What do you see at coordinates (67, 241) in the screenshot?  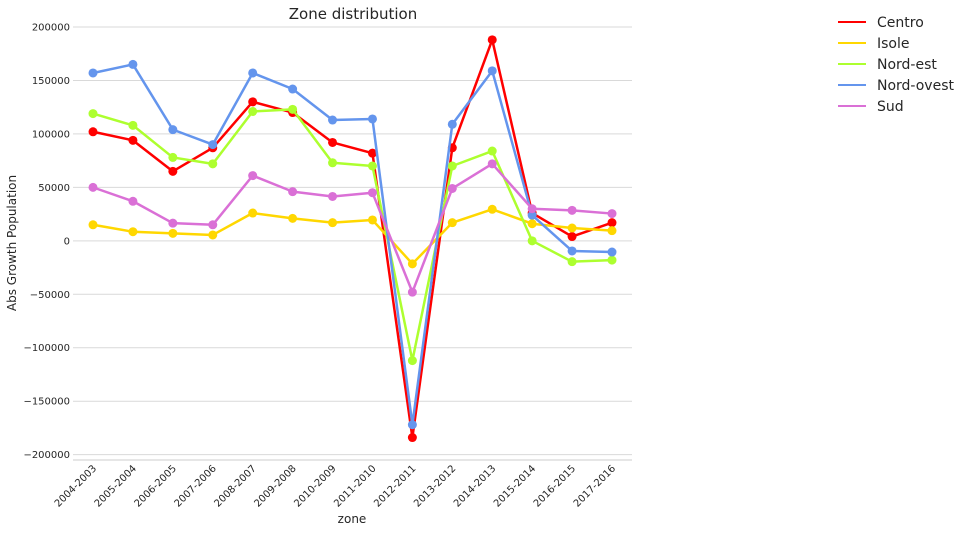 I see `y-tick-label: 0` at bounding box center [67, 241].